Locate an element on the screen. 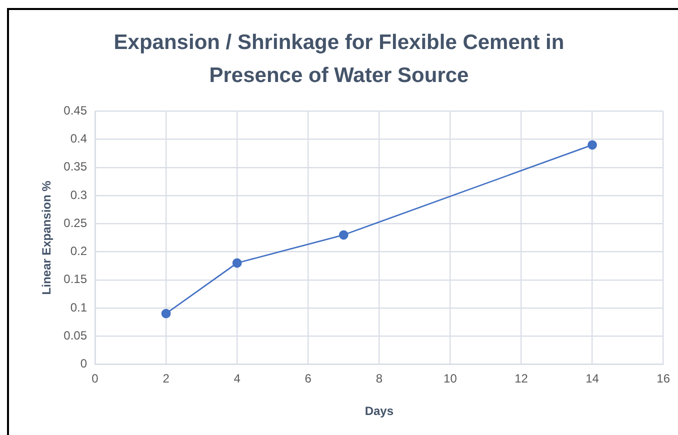 The image size is (678, 435). y-tick-label: 0.2 is located at coordinates (79, 251).